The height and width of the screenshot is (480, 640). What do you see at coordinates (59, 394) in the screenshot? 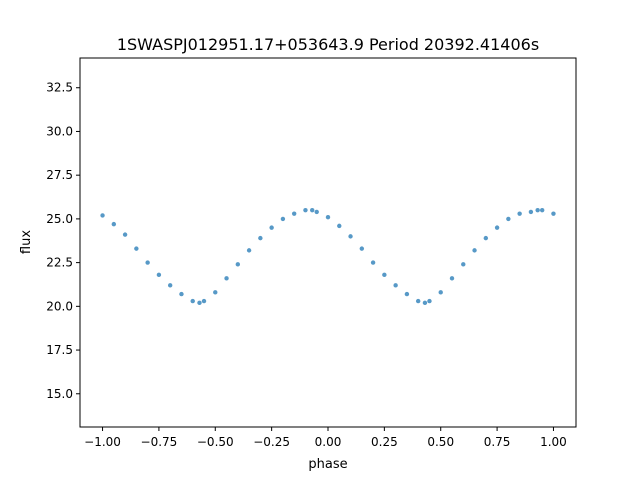
I see `y-tick-label: 15.0` at bounding box center [59, 394].